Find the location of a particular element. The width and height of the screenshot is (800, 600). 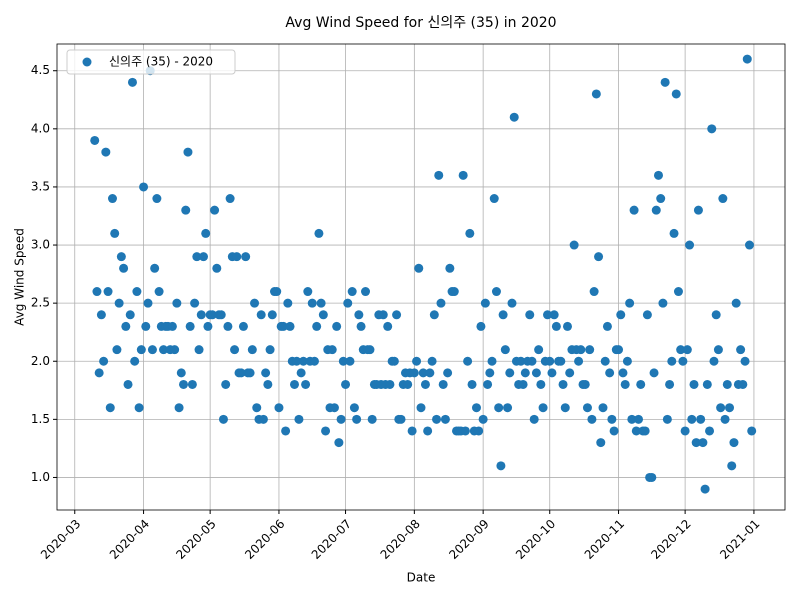

legend-marker is located at coordinates (87, 62).